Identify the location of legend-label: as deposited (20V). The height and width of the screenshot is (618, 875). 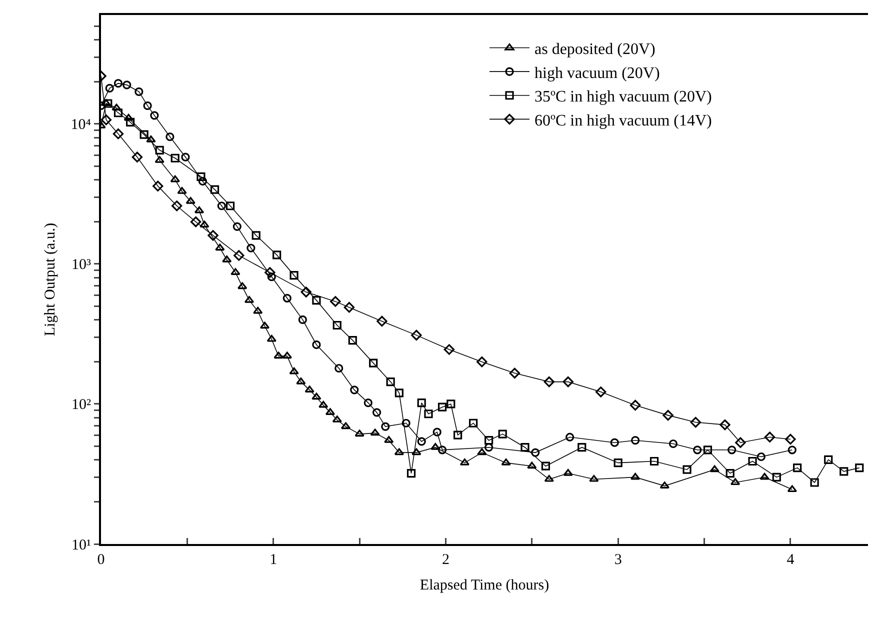
(595, 49).